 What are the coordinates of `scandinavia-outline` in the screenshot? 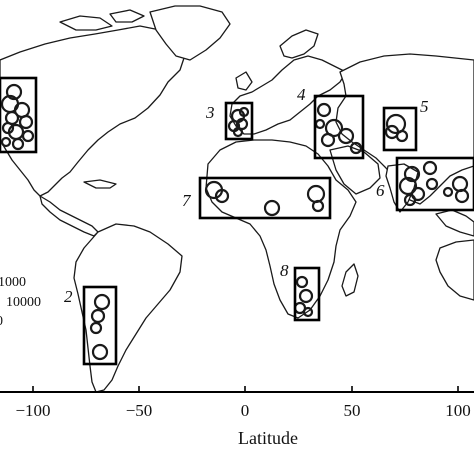 It's located at (299, 44).